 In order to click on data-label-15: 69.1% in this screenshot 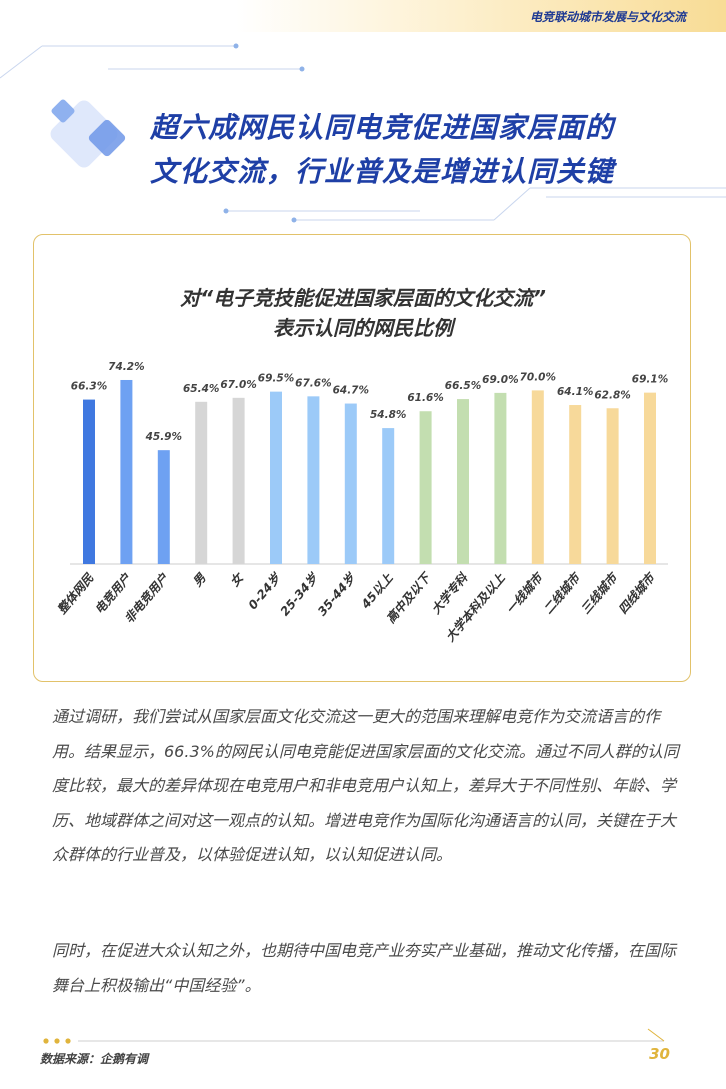, I will do `click(650, 380)`.